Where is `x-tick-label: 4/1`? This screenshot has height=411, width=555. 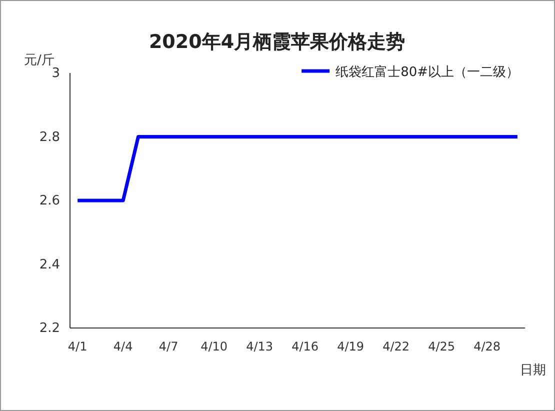 x-tick-label: 4/1 is located at coordinates (78, 347).